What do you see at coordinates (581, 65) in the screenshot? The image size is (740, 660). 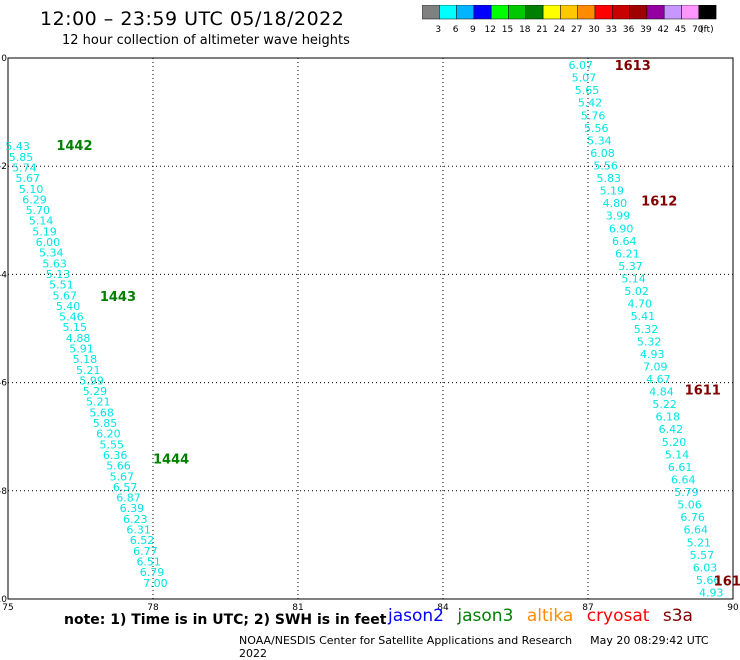 I see `wave-height-value: 6.07` at bounding box center [581, 65].